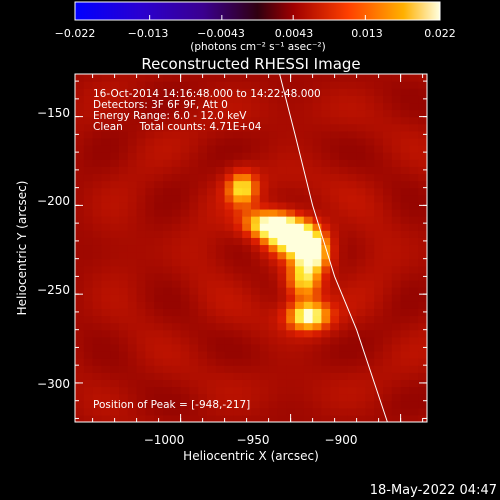  What do you see at coordinates (367, 33) in the screenshot?
I see `colorbar-tick-label: 0.013` at bounding box center [367, 33].